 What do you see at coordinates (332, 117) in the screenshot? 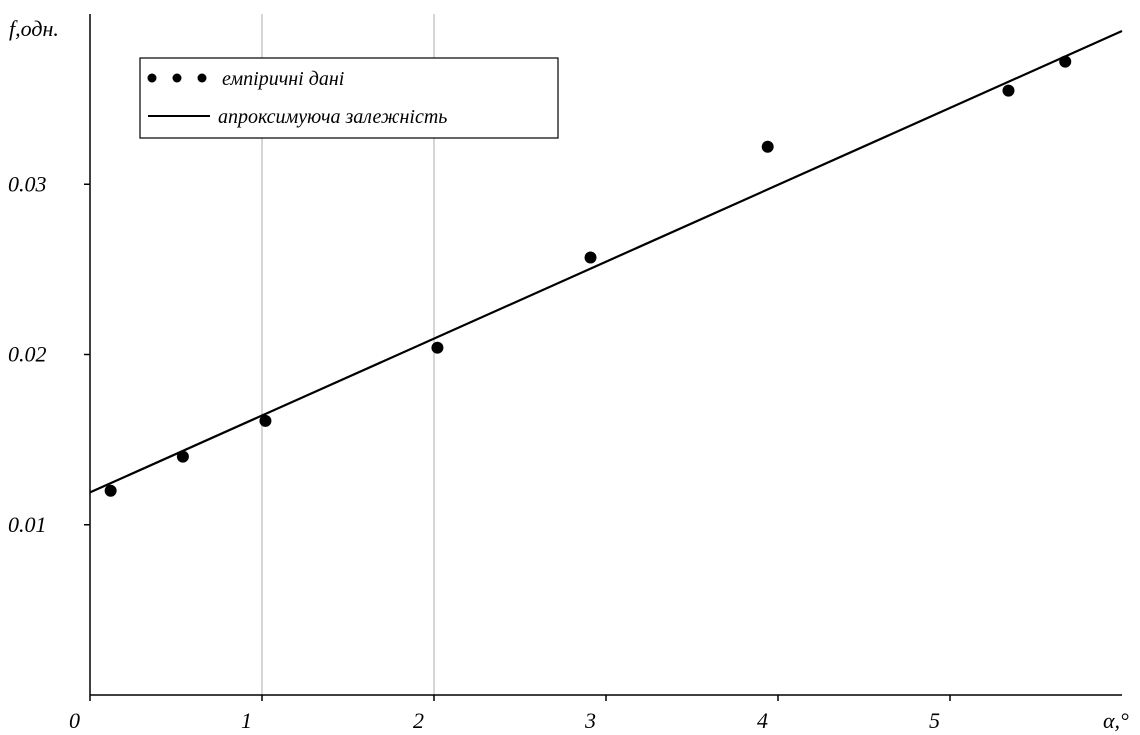
I see `legend-label-line: апроксимуюча залежність` at bounding box center [332, 117].